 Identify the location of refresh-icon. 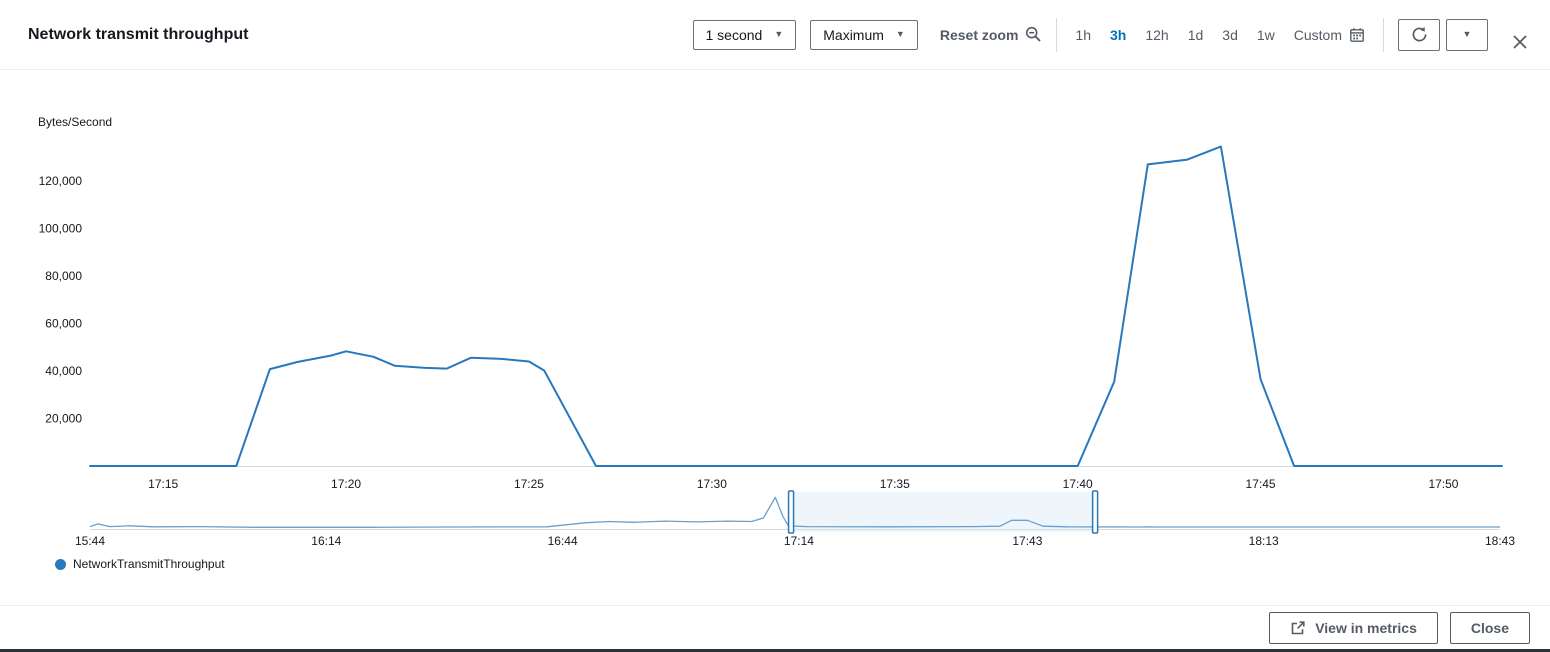
(1419, 34).